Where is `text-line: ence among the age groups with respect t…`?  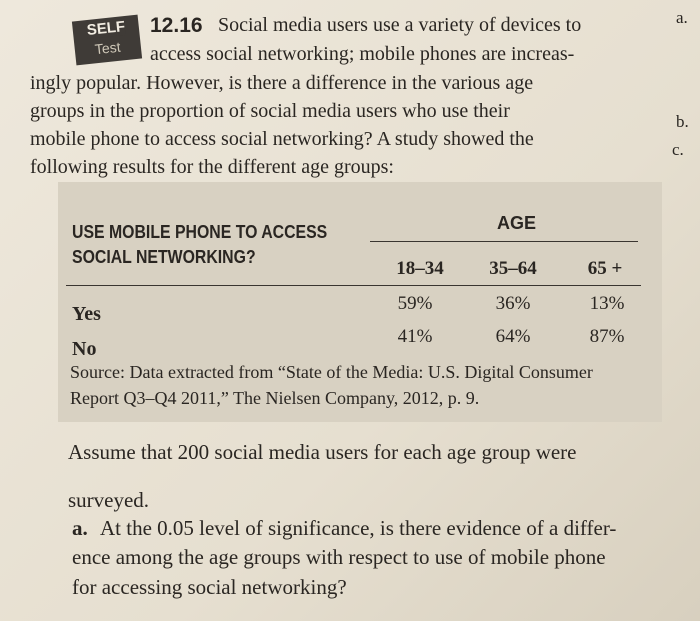
text-line: ence among the age groups with respect t… is located at coordinates (339, 557).